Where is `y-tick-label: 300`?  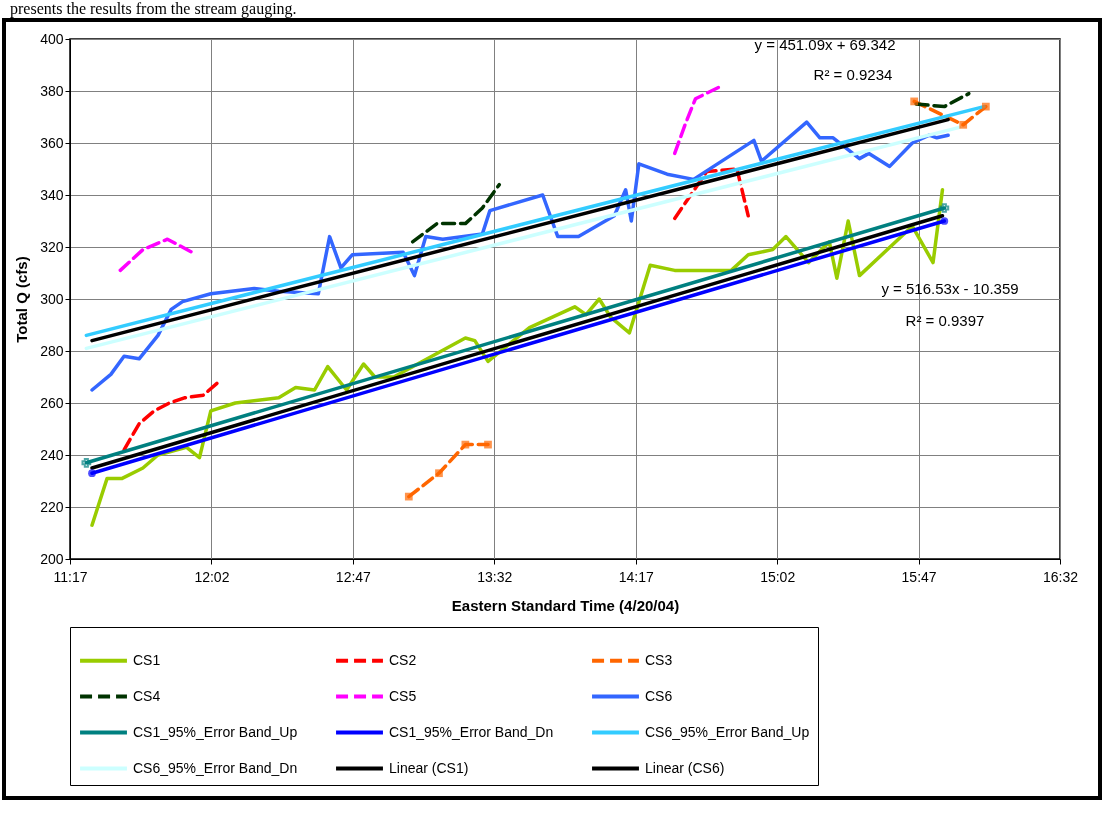 y-tick-label: 300 is located at coordinates (52, 298).